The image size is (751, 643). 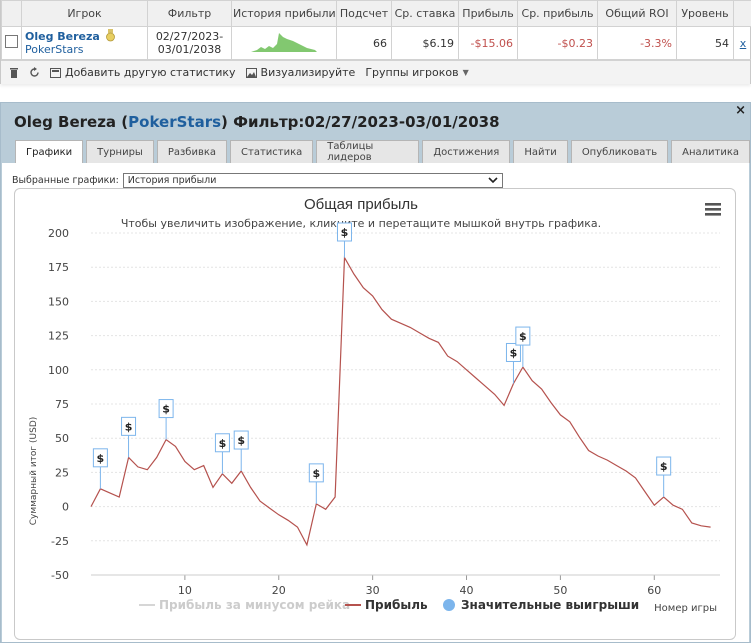 What do you see at coordinates (192, 151) in the screenshot?
I see `tab-breakdown: Разбивка` at bounding box center [192, 151].